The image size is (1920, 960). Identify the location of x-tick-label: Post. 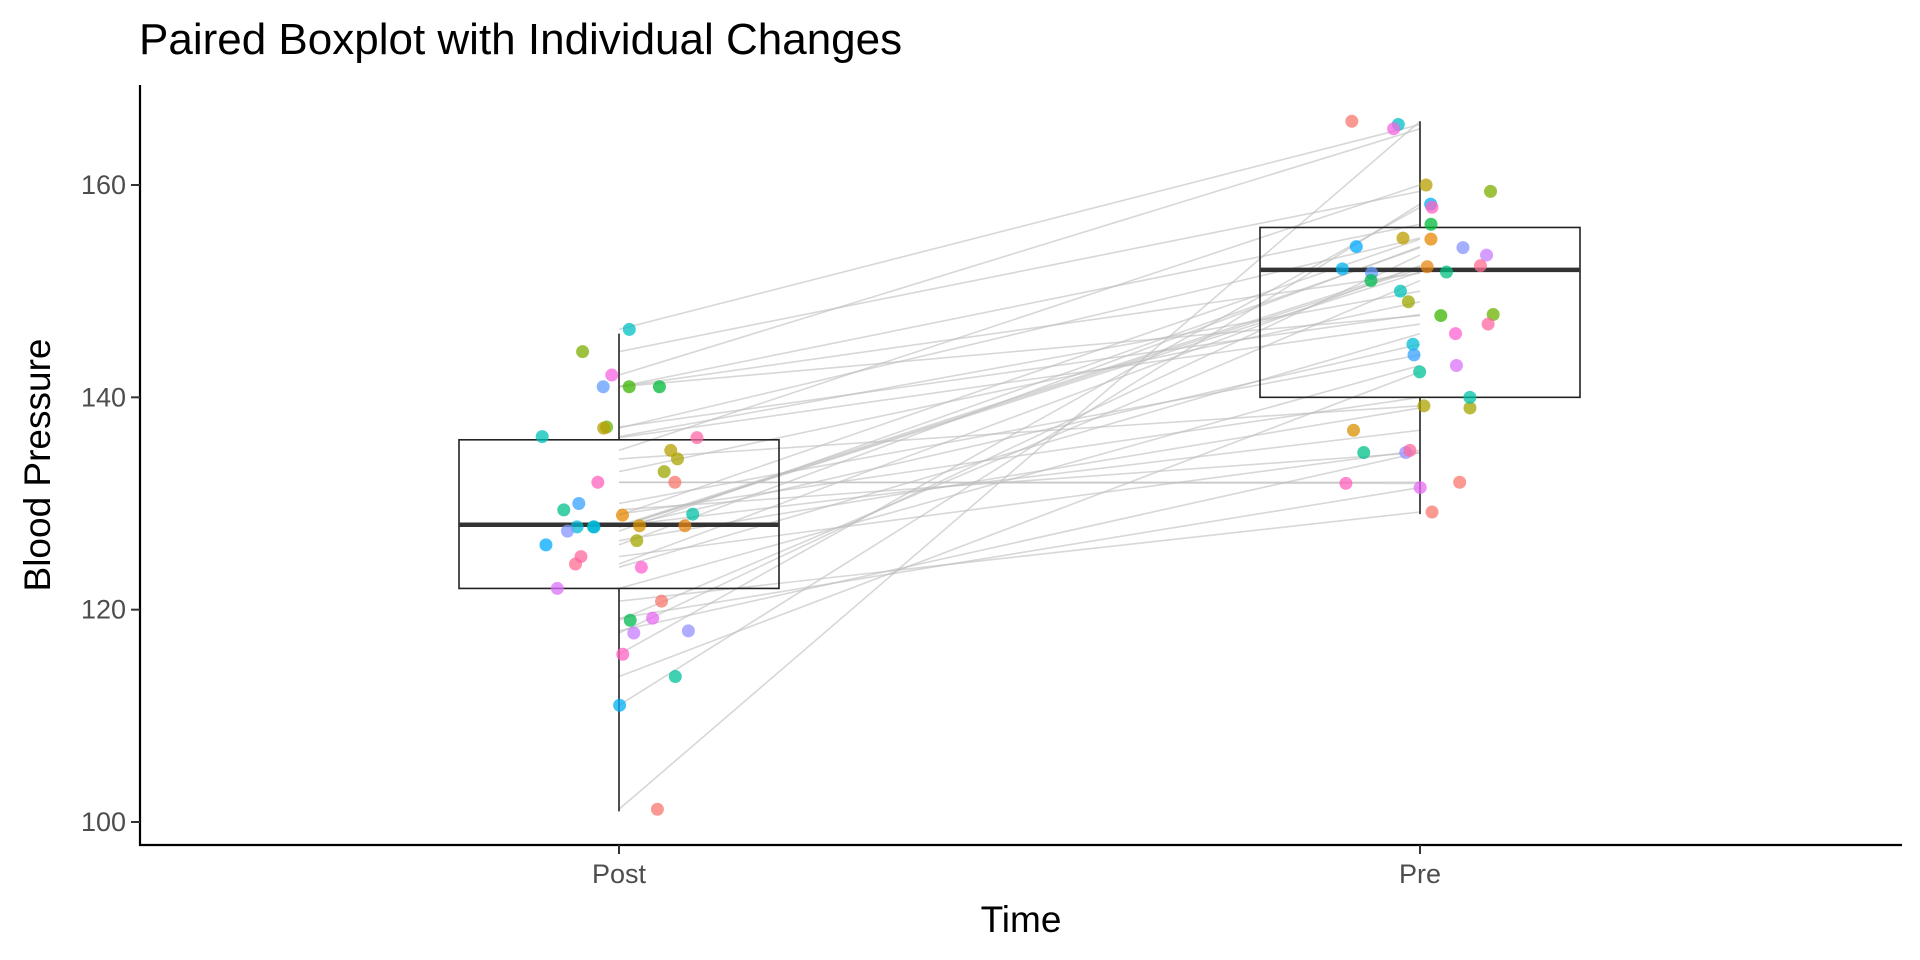
(619, 874).